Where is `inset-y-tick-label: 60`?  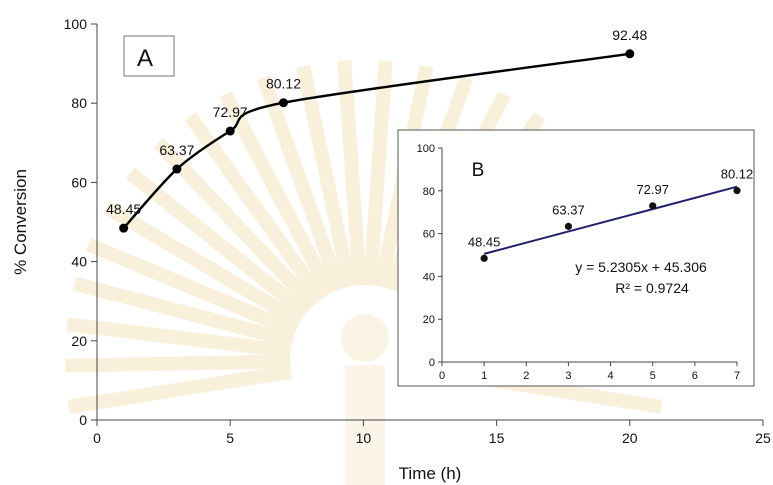
inset-y-tick-label: 60 is located at coordinates (429, 235).